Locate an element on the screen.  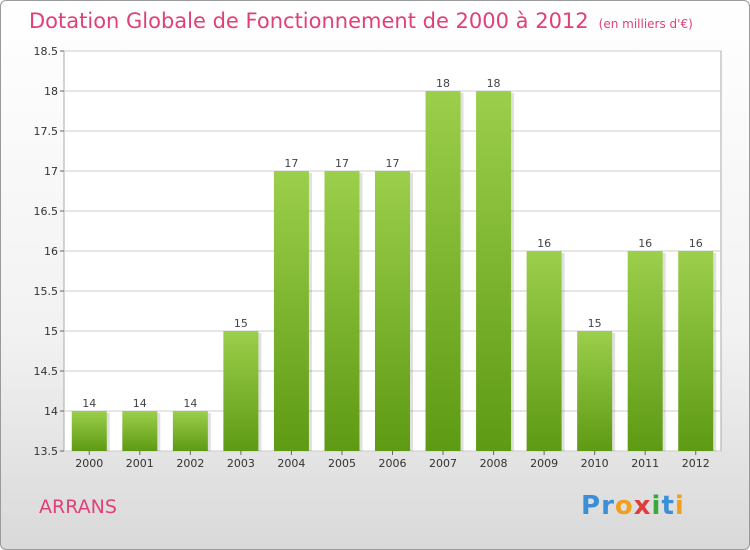
y-tick-label: 14 is located at coordinates (51, 411).